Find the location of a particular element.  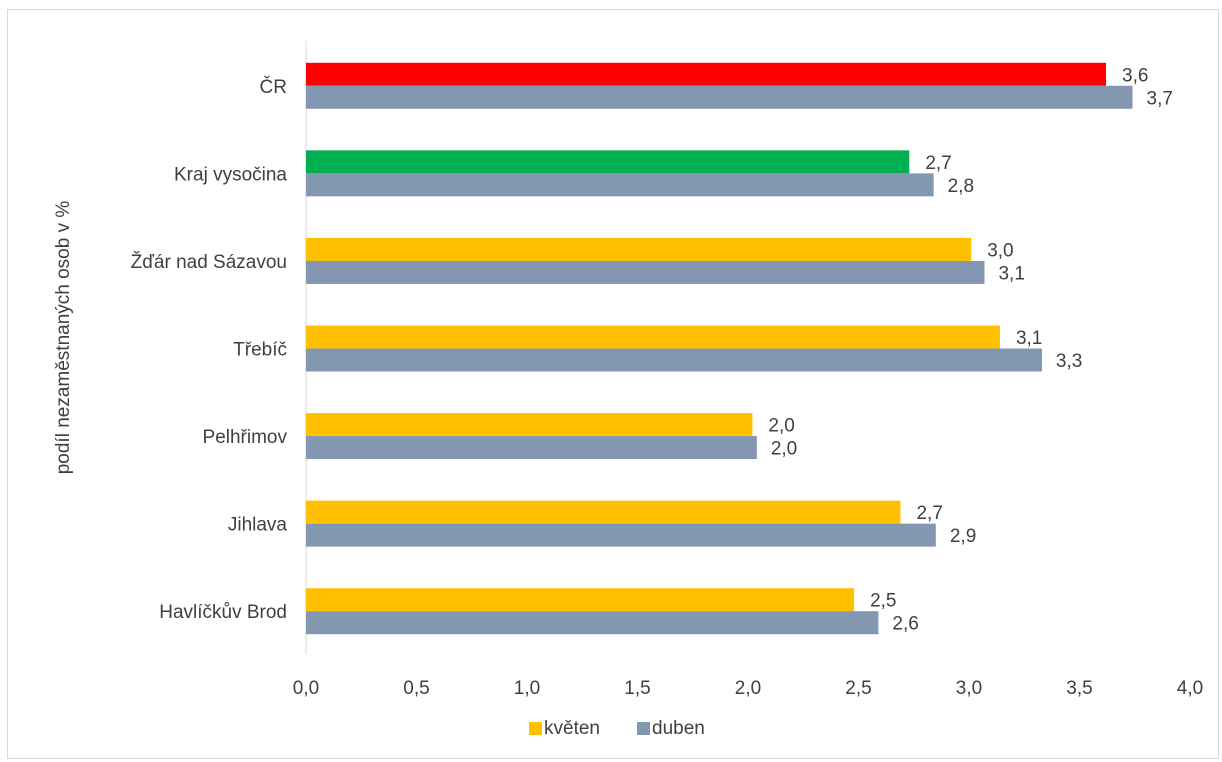

data-label-duben: 2,8 is located at coordinates (961, 186).